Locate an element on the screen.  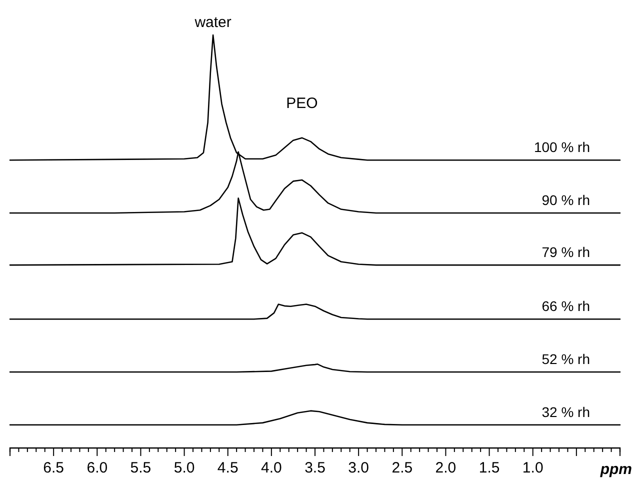
x-tick-label: 3.5 is located at coordinates (315, 468).